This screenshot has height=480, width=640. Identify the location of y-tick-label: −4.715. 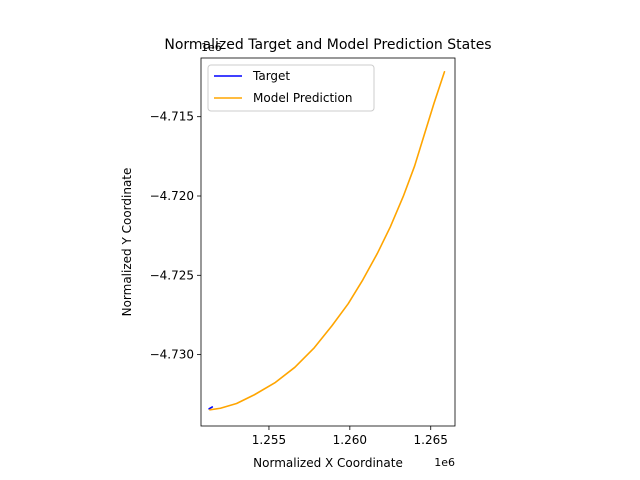
(172, 117).